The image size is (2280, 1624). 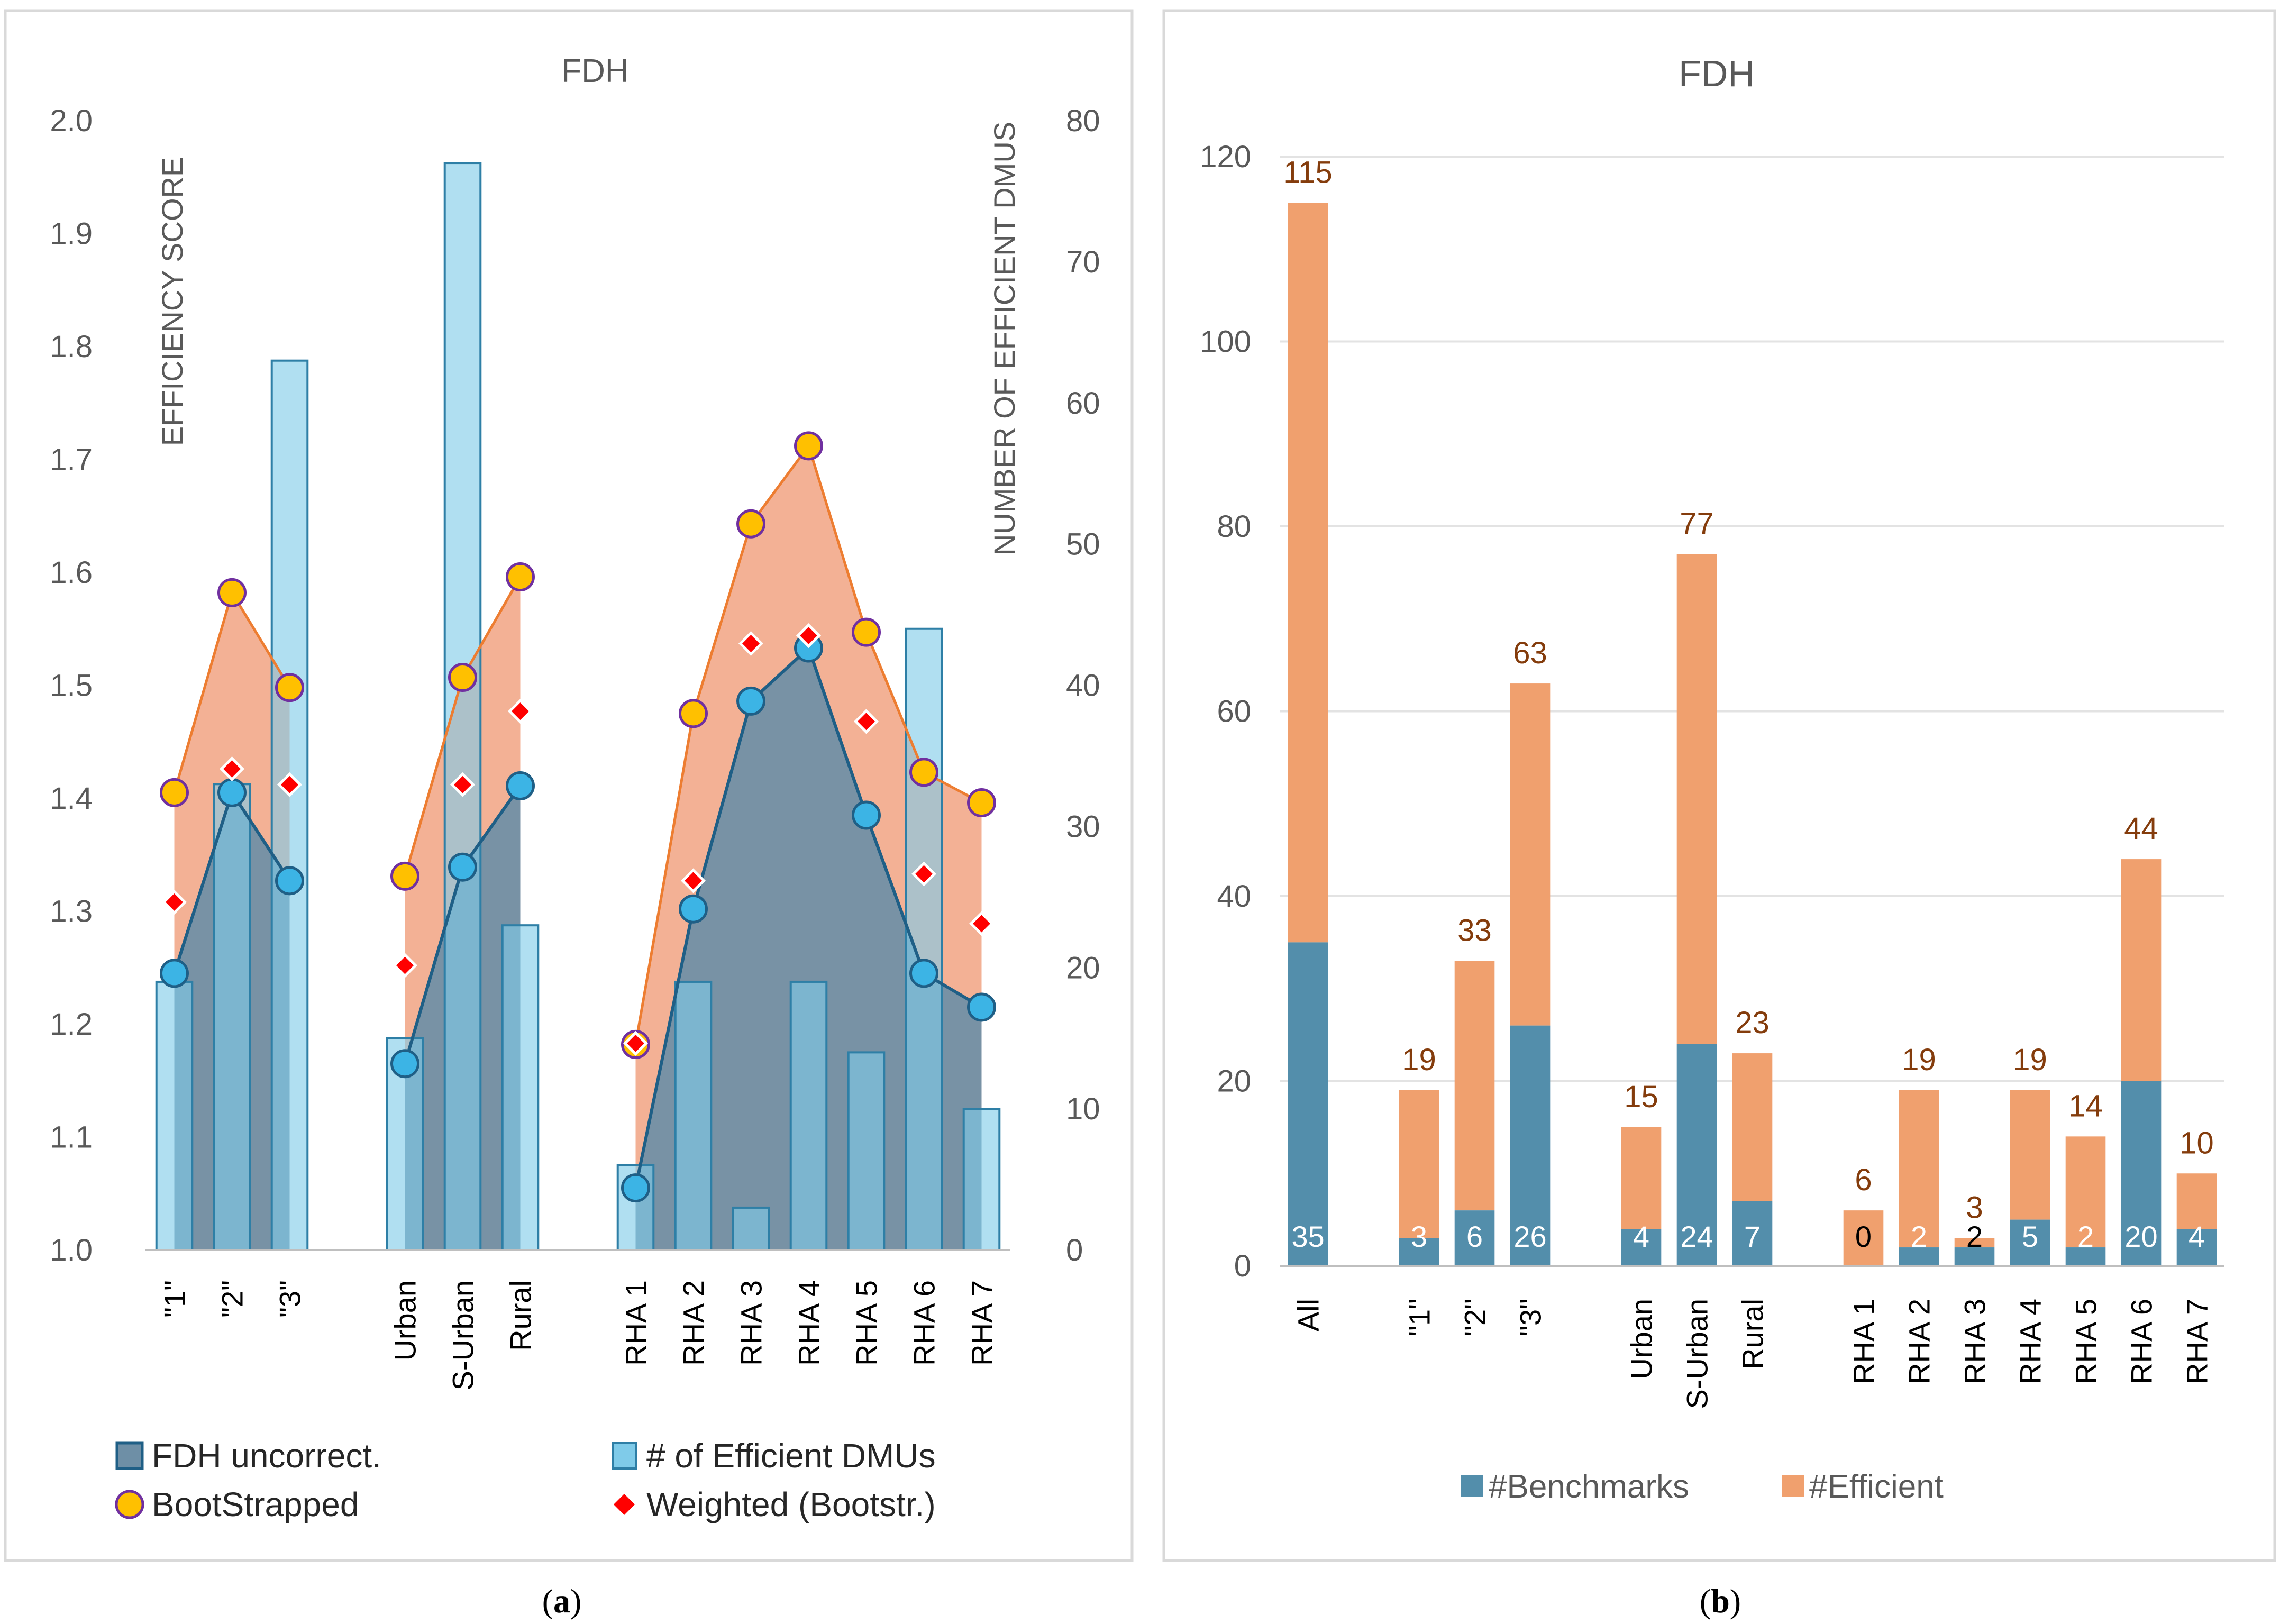 What do you see at coordinates (1083, 686) in the screenshot?
I see `y2-tick-label: 40` at bounding box center [1083, 686].